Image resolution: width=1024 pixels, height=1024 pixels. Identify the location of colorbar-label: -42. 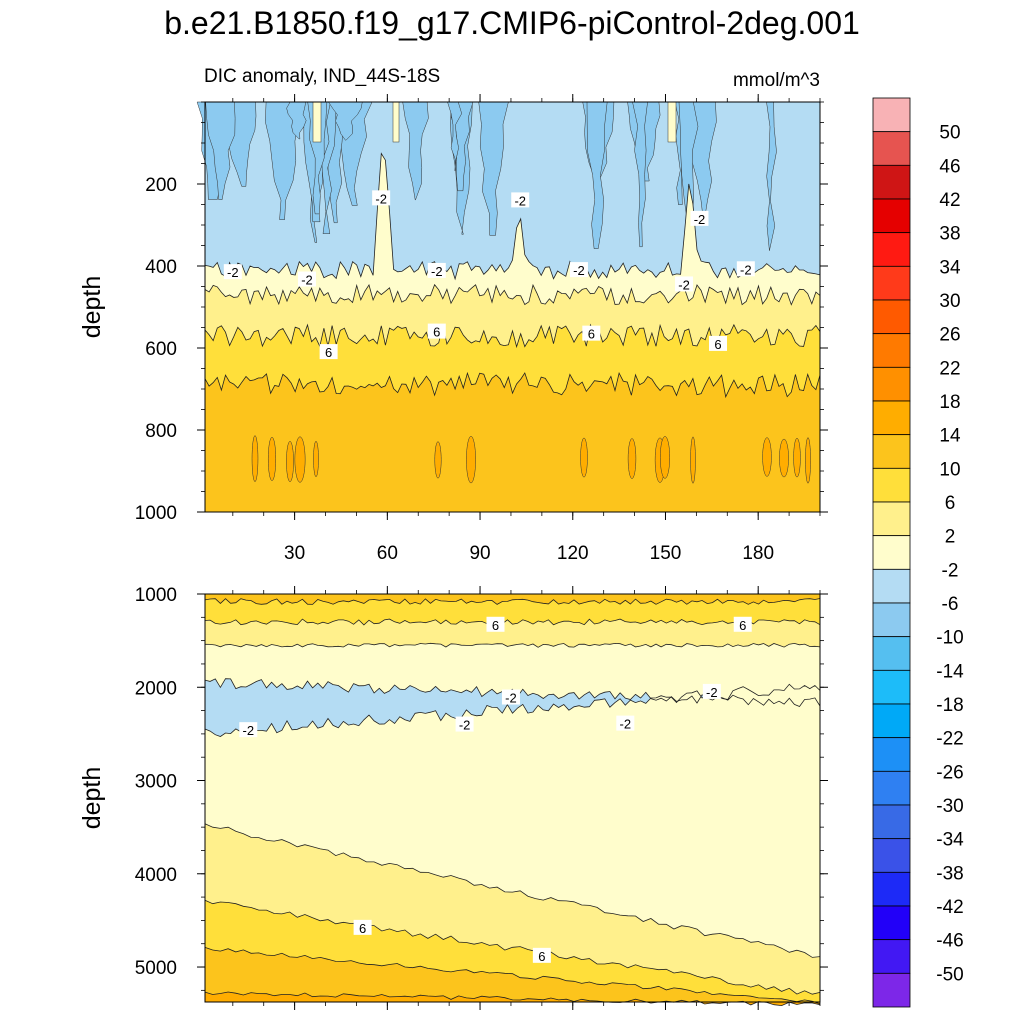
(949, 907).